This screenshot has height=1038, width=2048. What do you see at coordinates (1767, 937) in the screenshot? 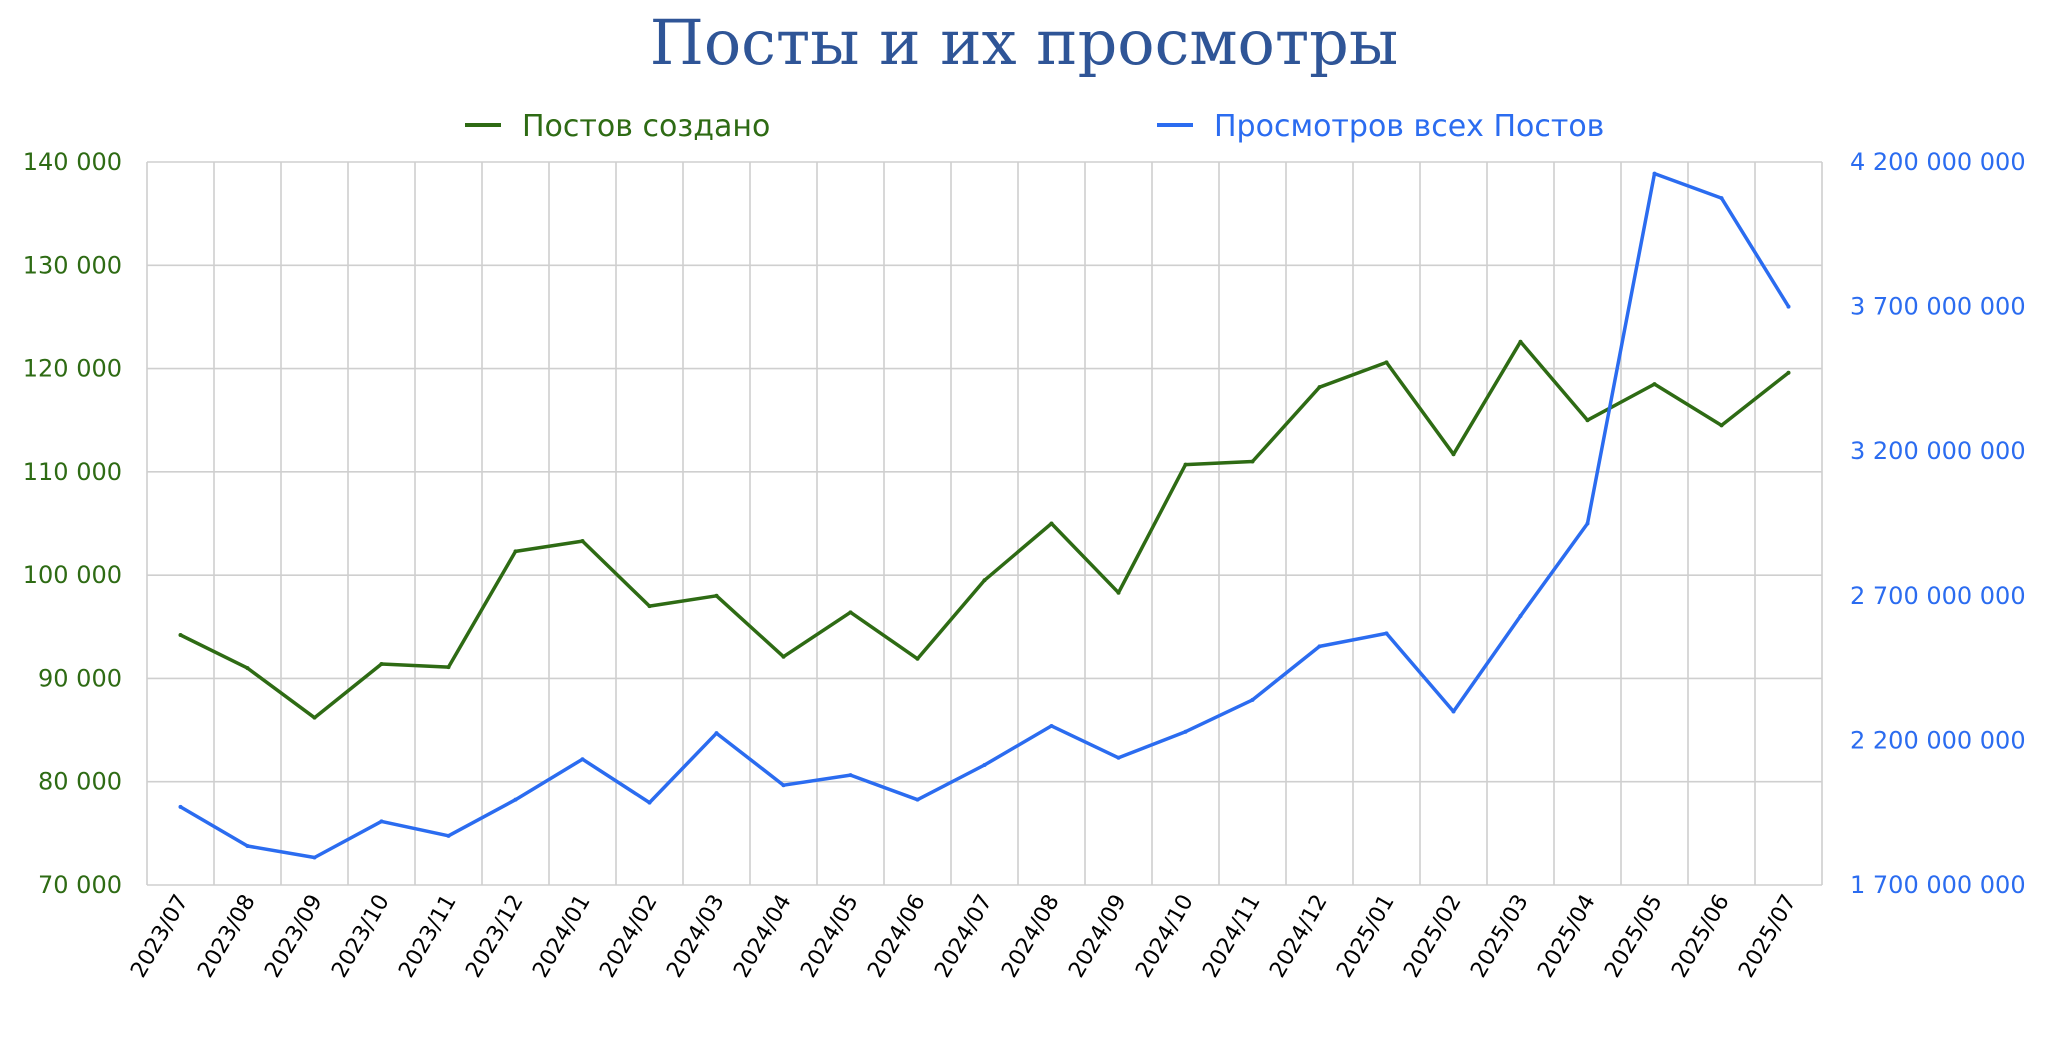
I see `x-tick-label: 2025/07` at bounding box center [1767, 937].